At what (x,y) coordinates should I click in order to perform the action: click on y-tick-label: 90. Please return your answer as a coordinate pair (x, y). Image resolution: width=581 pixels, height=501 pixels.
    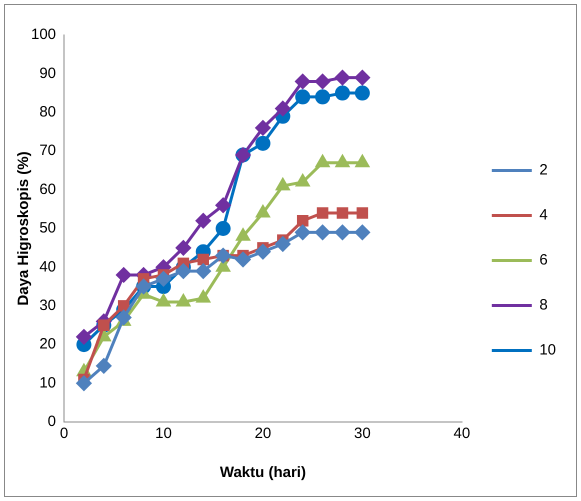
    Looking at the image, I should click on (47, 73).